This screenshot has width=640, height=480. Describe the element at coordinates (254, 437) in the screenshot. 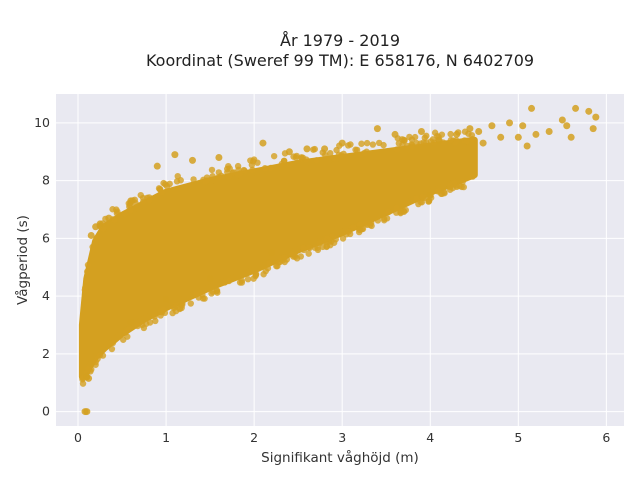

I see `x-tick-label: 2` at that location.